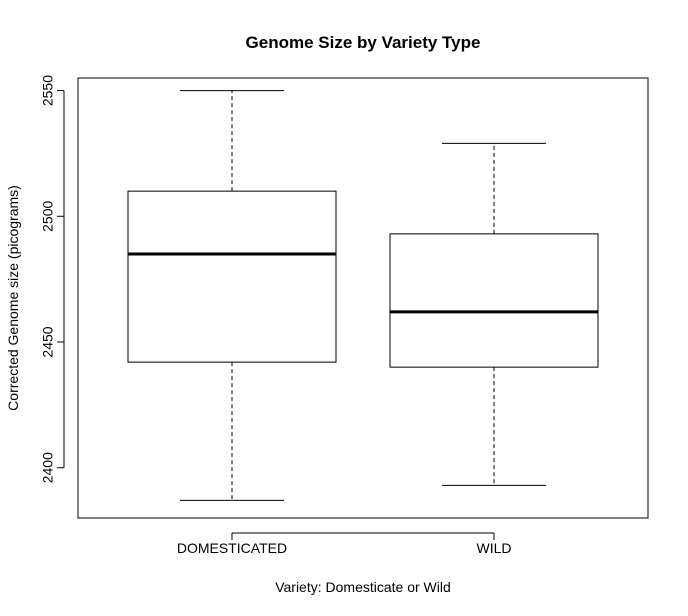 The height and width of the screenshot is (616, 688). What do you see at coordinates (48, 341) in the screenshot?
I see `y-tick-label: 2450` at bounding box center [48, 341].